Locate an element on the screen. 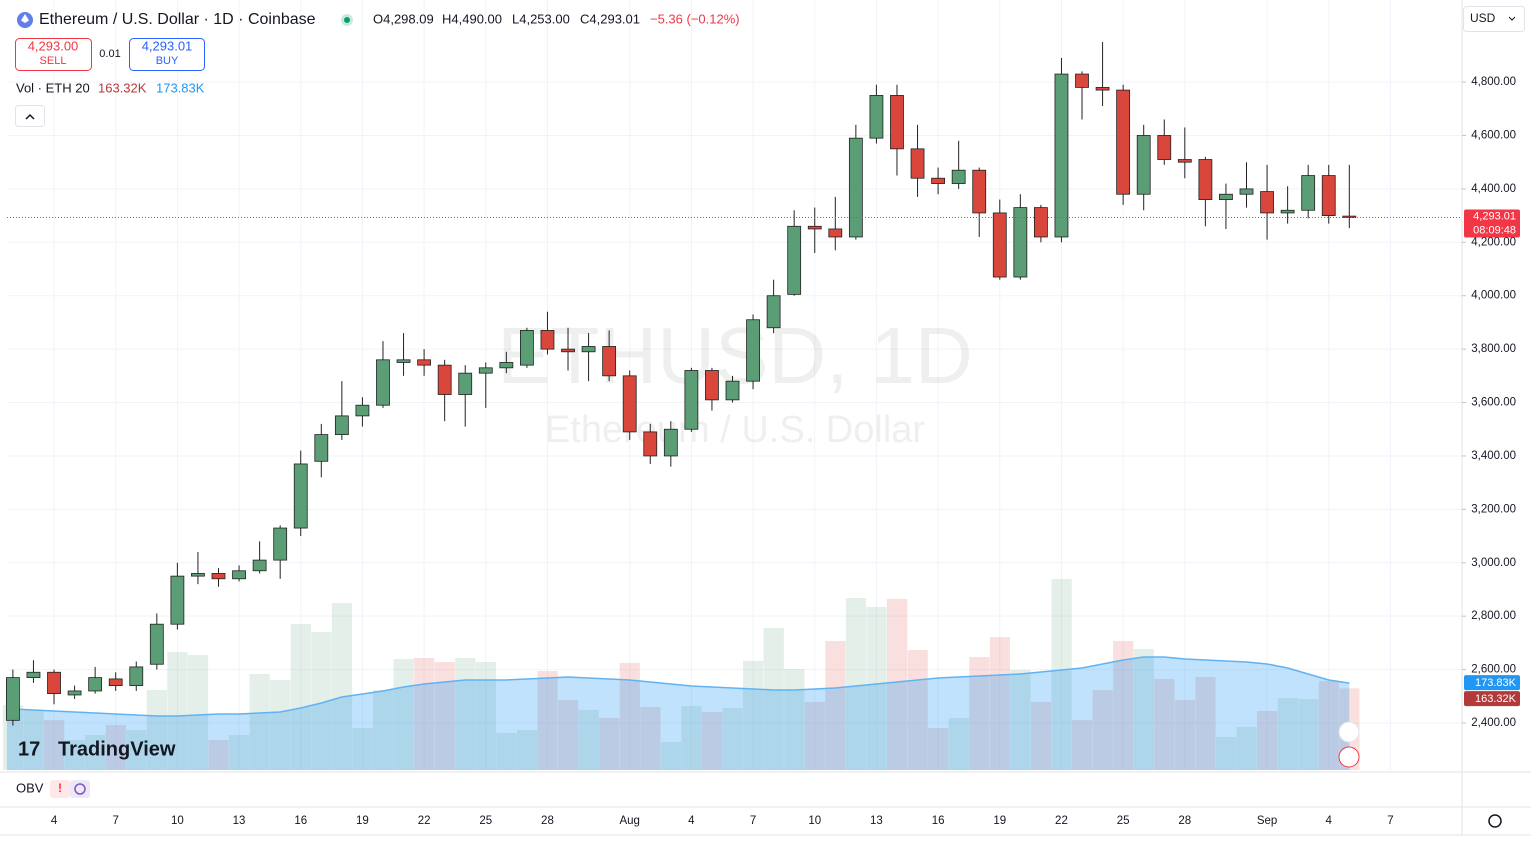 This screenshot has width=1531, height=846. volume-ma-value: 173.83K is located at coordinates (180, 87).